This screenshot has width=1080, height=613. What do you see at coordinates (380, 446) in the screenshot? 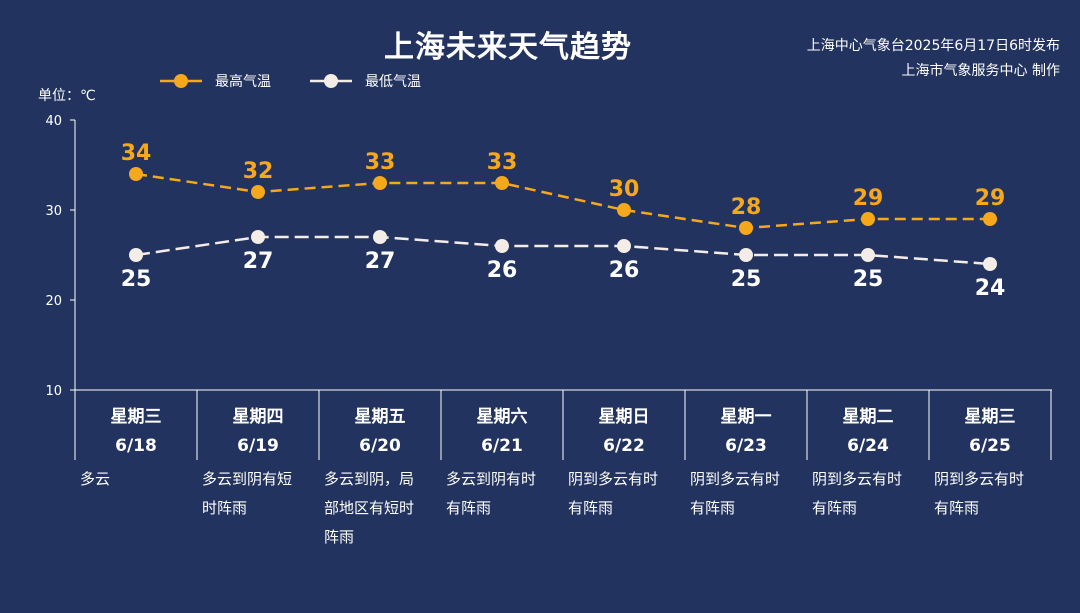
I see `date-label: 6/20` at bounding box center [380, 446].